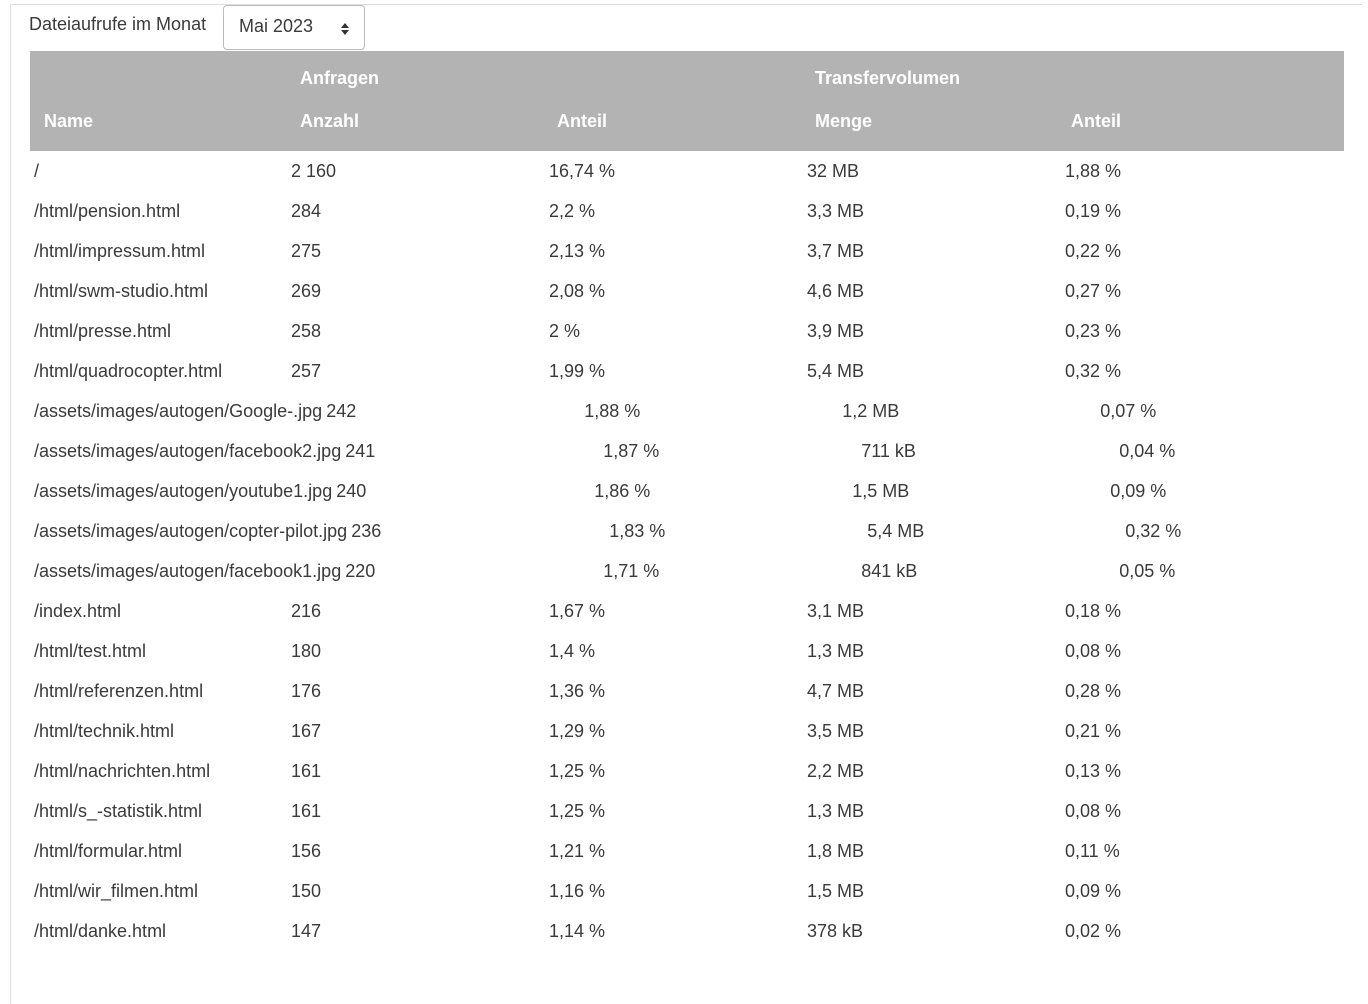  Describe the element at coordinates (881, 491) in the screenshot. I see `cell: 1,5 MB` at that location.